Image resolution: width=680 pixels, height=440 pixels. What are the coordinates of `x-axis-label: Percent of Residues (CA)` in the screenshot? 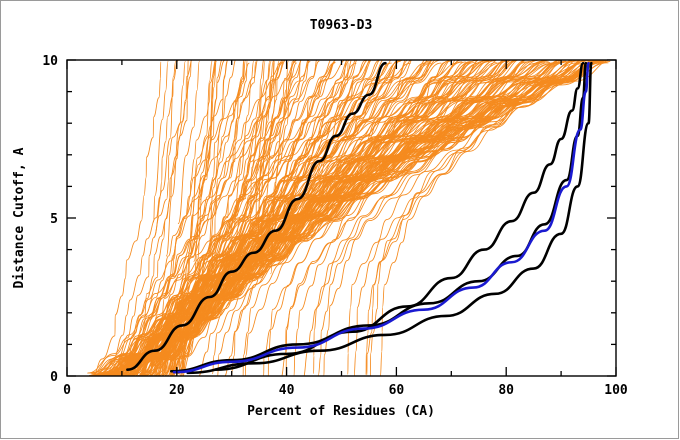 It's located at (341, 411).